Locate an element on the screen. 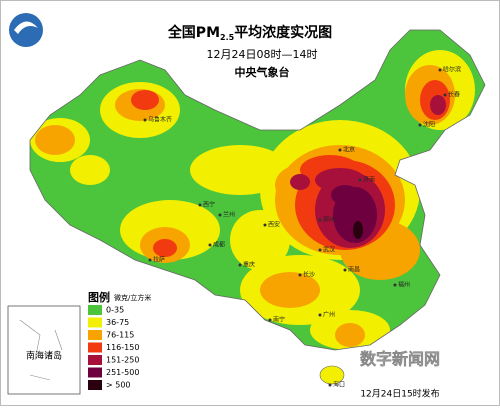 Image resolution: width=500 pixels, height=410 pixels. legend-label: > 500 is located at coordinates (118, 385).